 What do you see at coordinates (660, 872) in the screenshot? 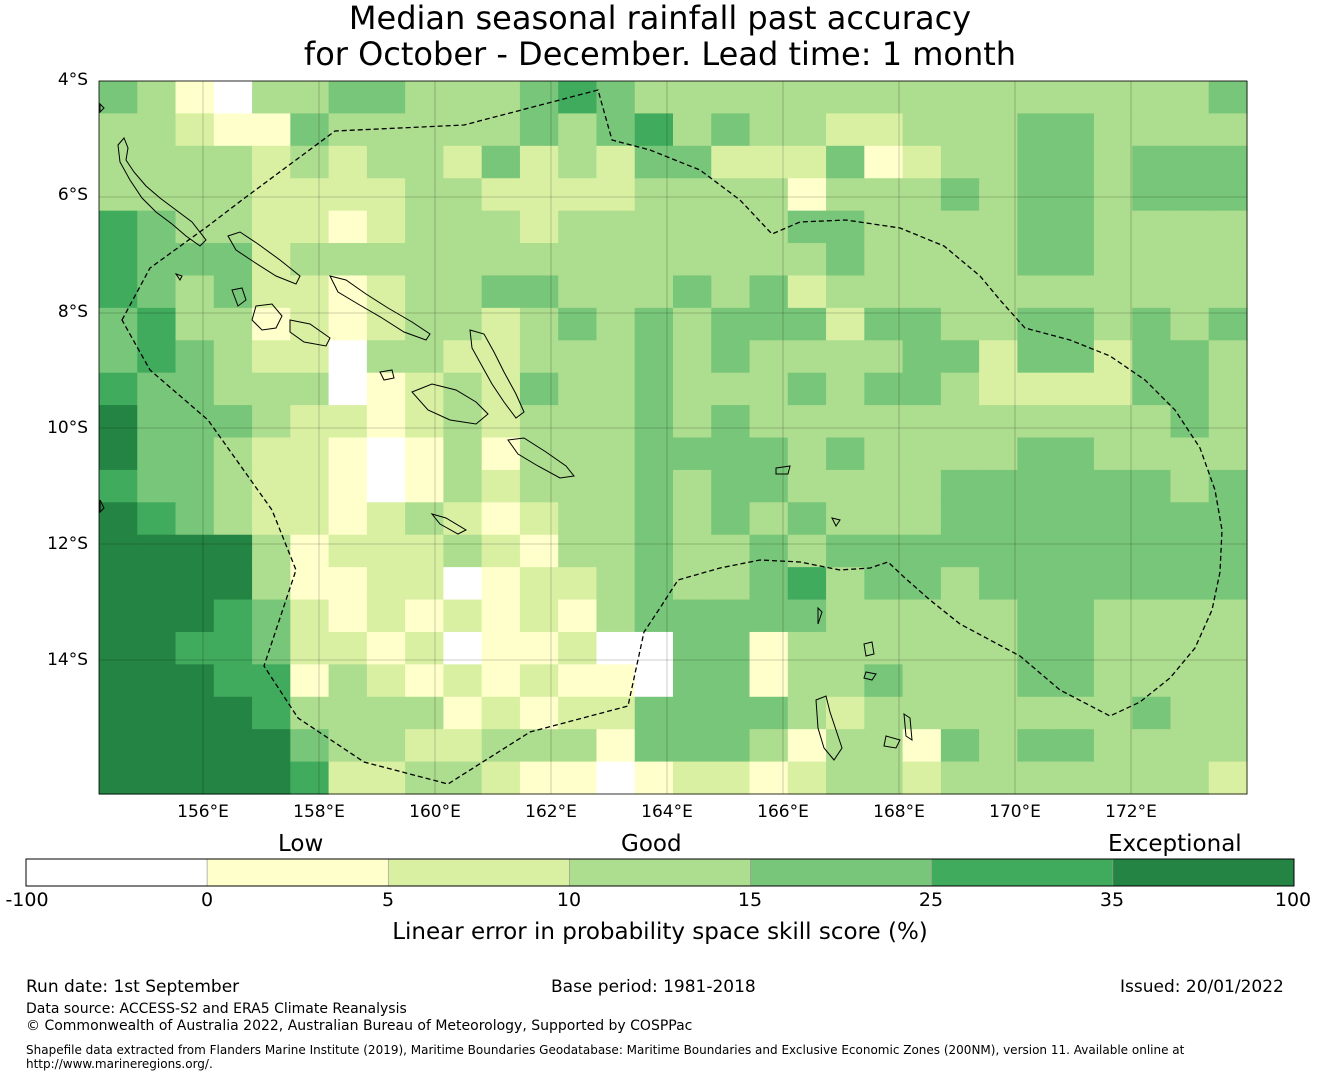
I see `colorbar-border` at bounding box center [660, 872].